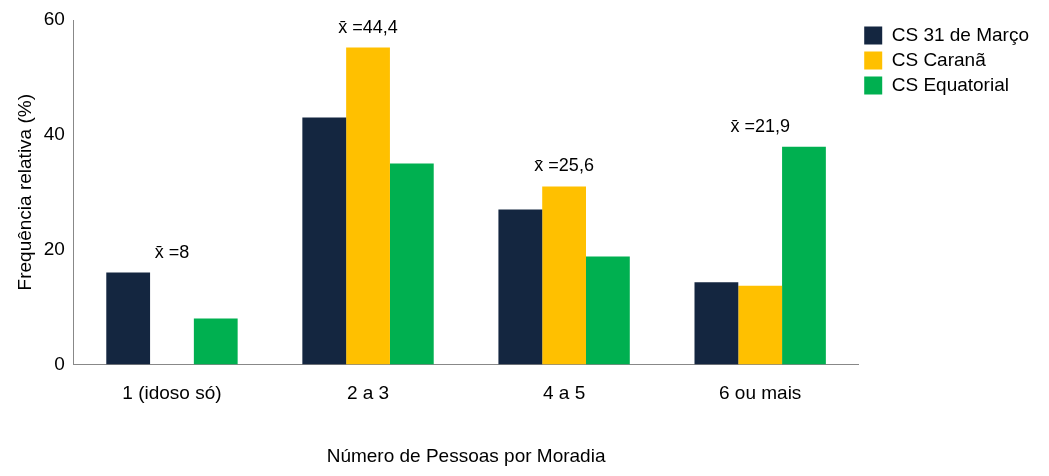 Image resolution: width=1049 pixels, height=476 pixels. I want to click on x-axis-title: Número de Pessoas por Moradia, so click(466, 455).